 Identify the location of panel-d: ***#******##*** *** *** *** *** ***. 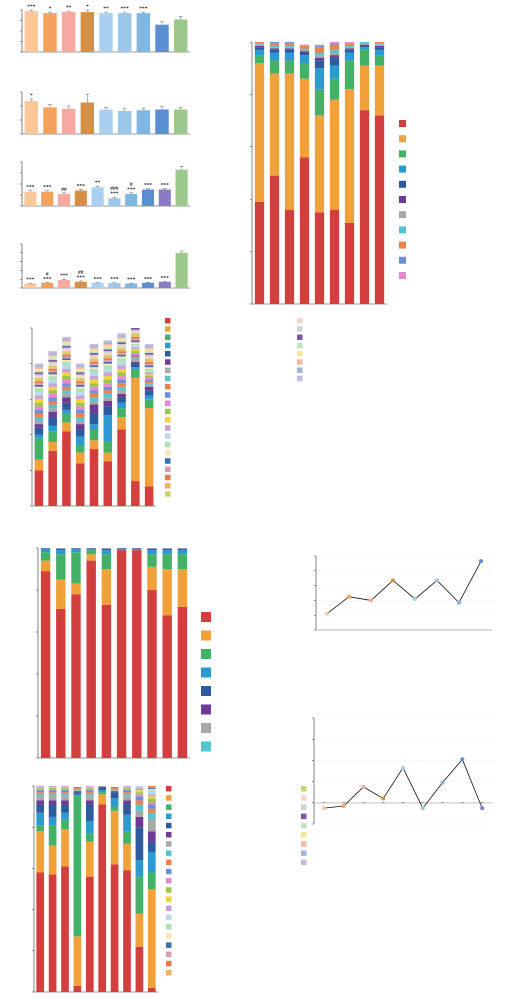
(105, 266).